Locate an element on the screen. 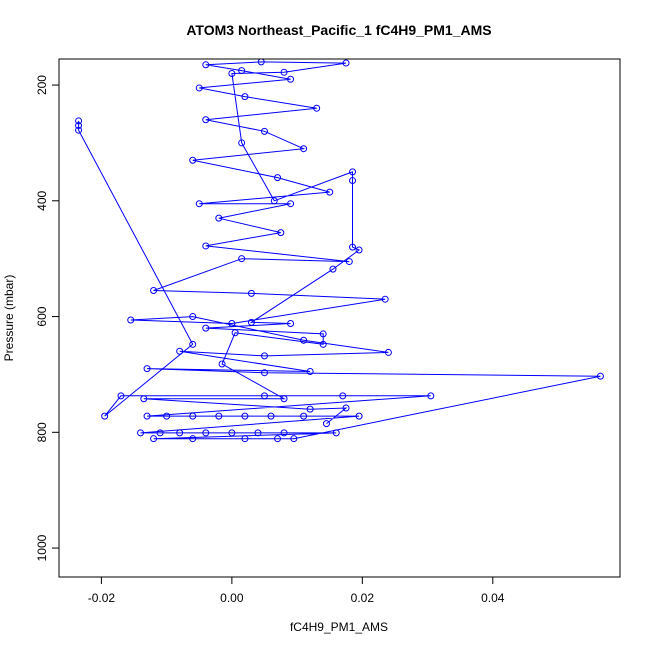 This screenshot has width=650, height=650. x-tick-label: -0.02 is located at coordinates (102, 598).